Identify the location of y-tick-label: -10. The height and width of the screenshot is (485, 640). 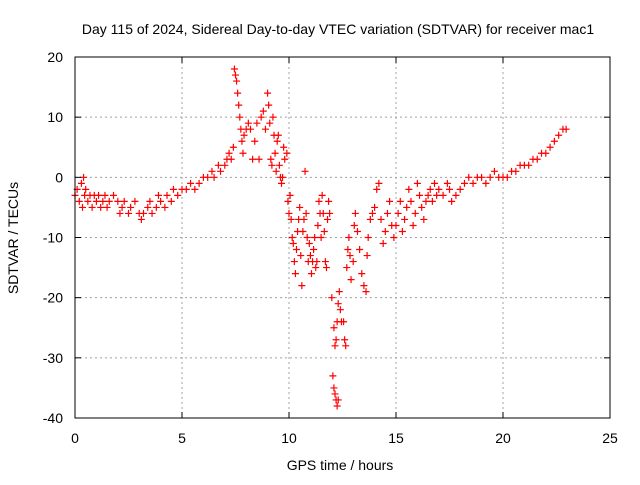
(53, 238).